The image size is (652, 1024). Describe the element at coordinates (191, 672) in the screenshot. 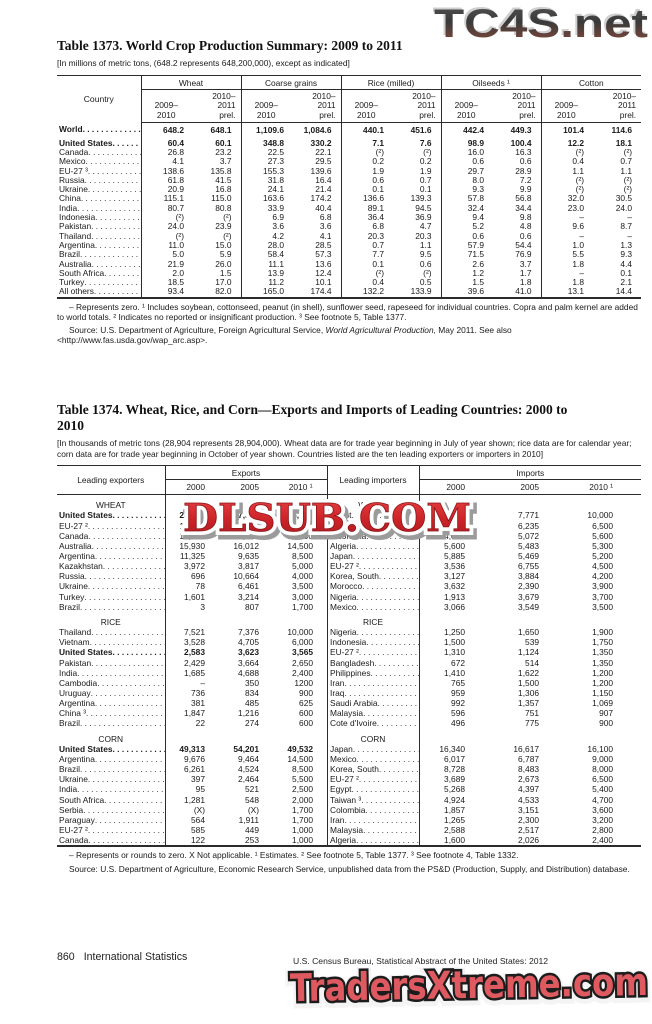

I see `value-cell: 1,685` at that location.